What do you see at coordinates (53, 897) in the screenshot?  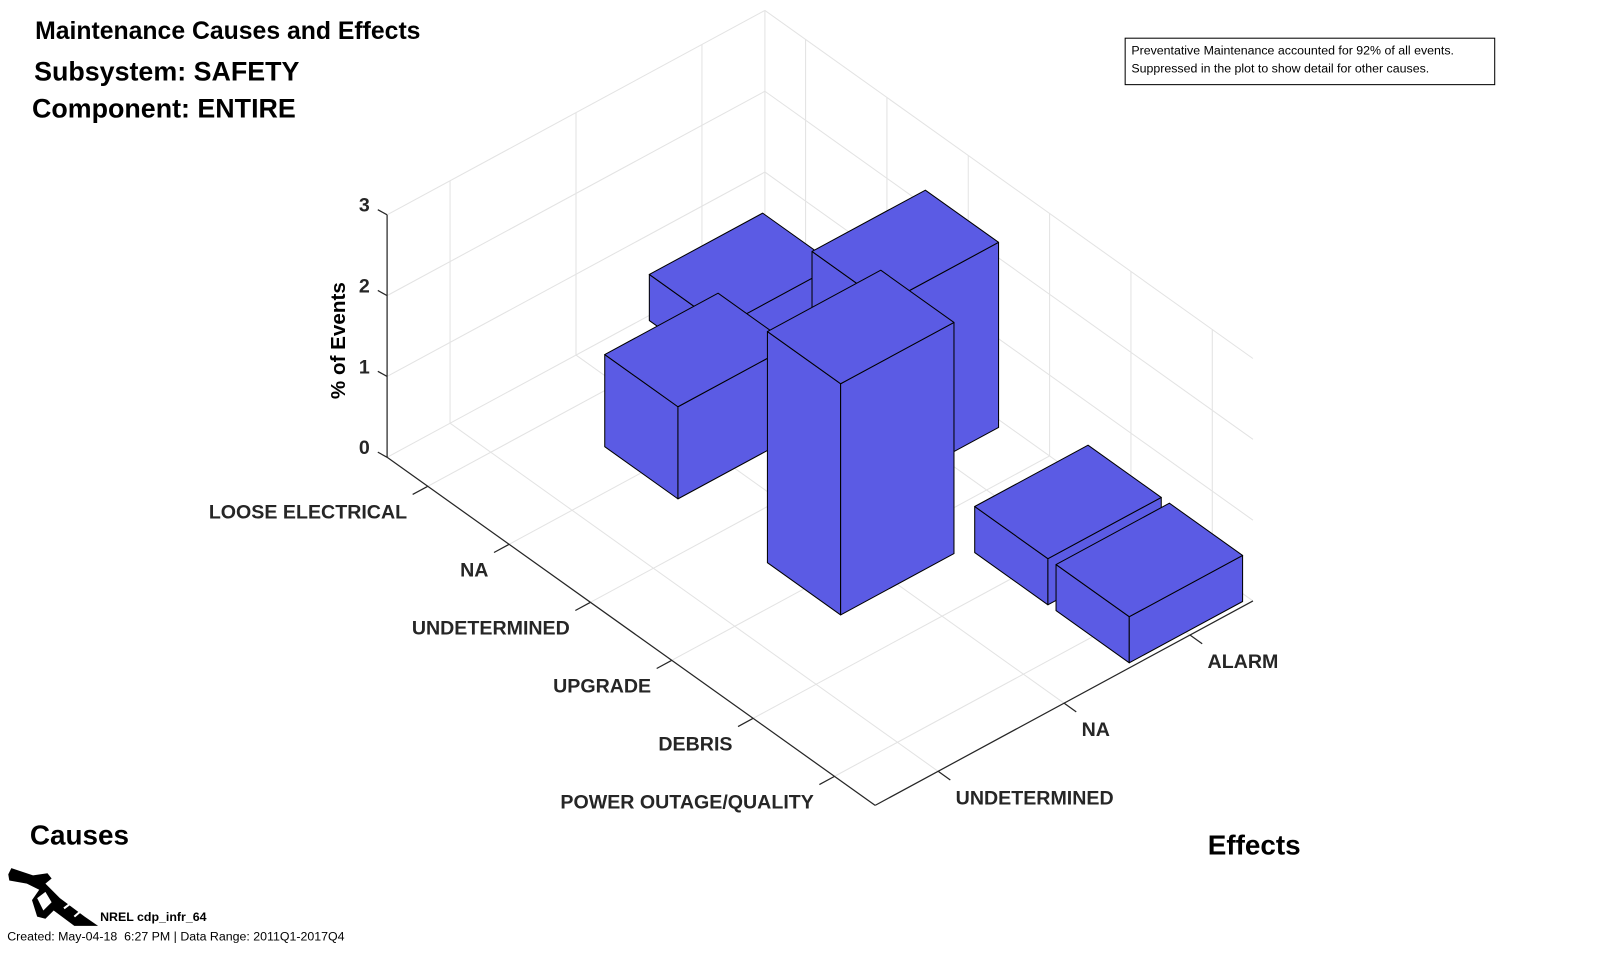 I see `fuel-nozzle-icon` at bounding box center [53, 897].